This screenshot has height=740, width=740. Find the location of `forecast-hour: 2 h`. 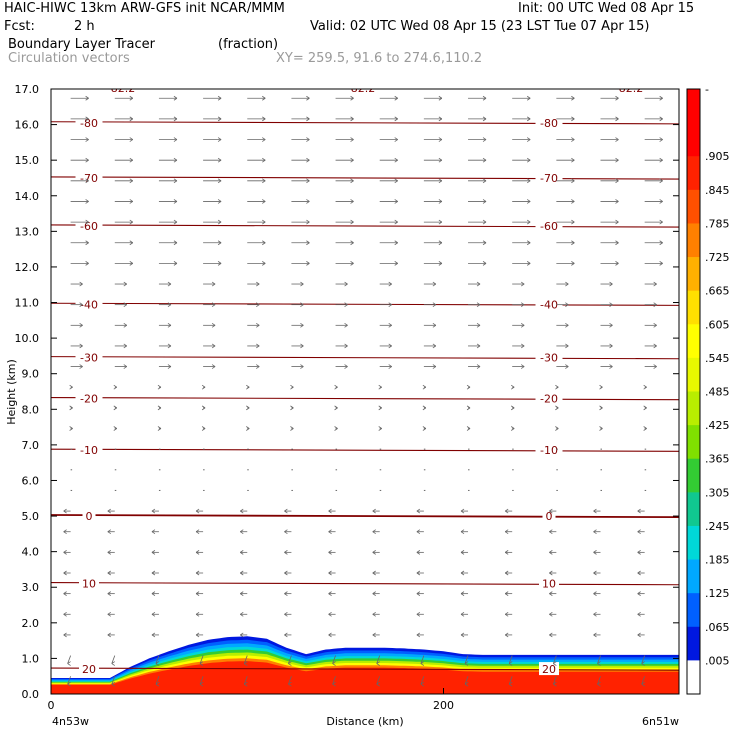

forecast-hour: 2 h is located at coordinates (84, 26).